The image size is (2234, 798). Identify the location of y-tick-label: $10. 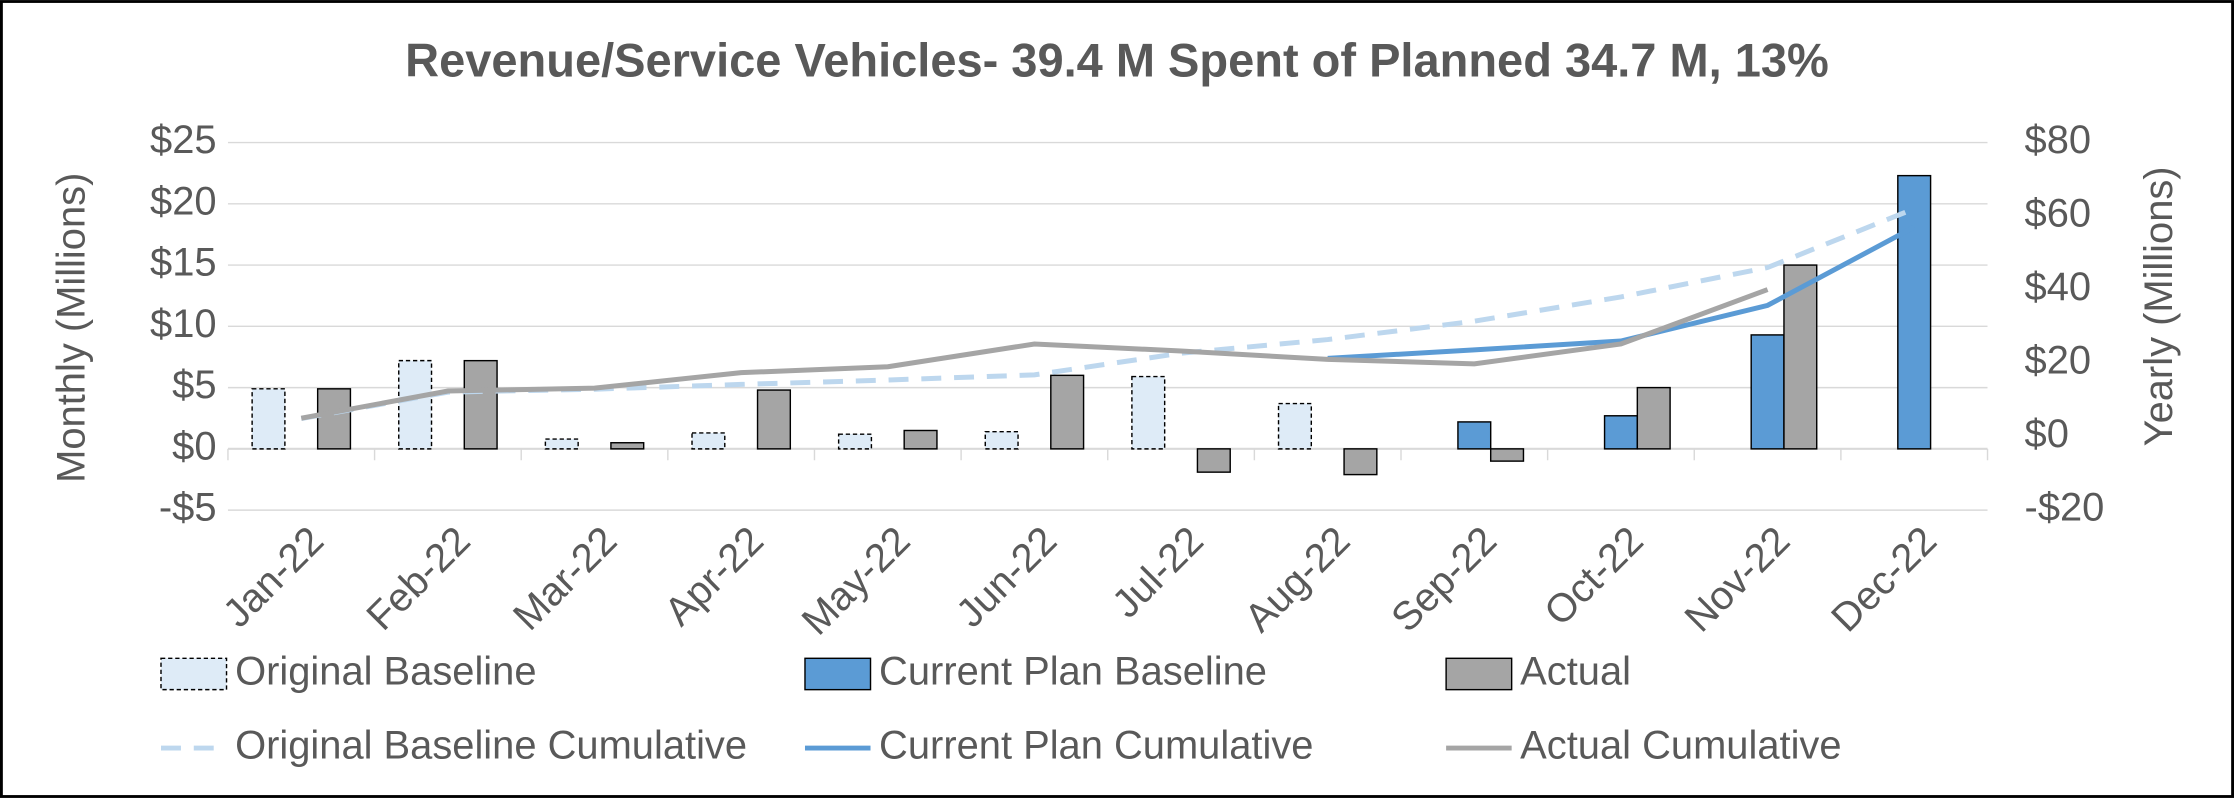
(183, 324).